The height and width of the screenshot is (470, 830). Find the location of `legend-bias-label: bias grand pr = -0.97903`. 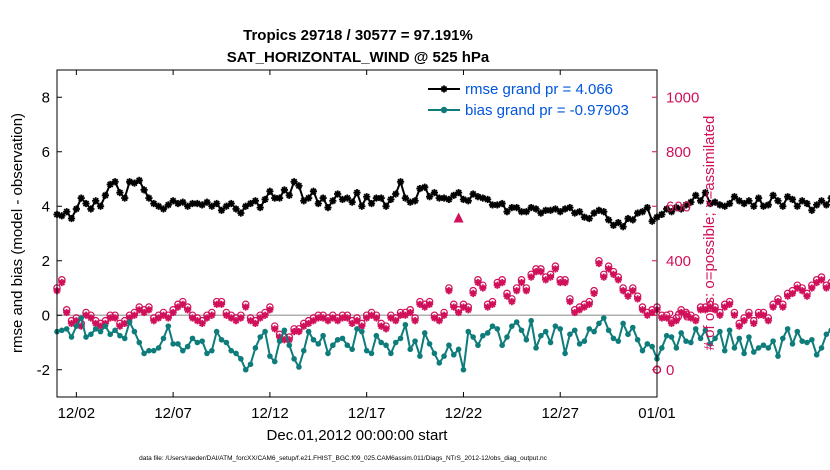

legend-bias-label: bias grand pr = -0.97903 is located at coordinates (547, 110).